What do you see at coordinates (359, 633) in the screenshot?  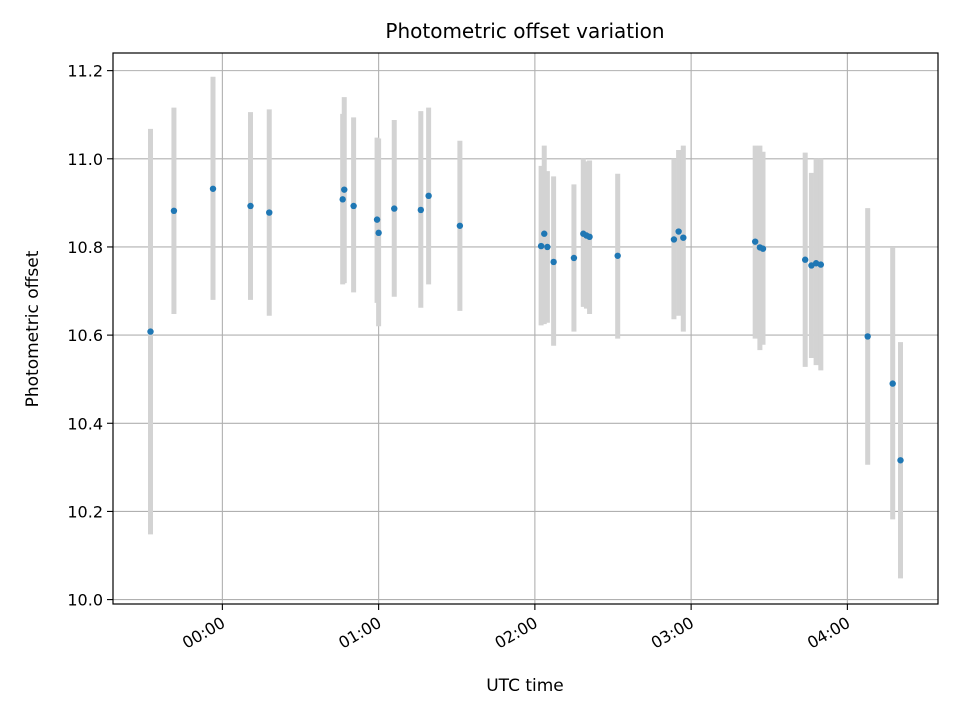 I see `x-tick-label: 01:00` at bounding box center [359, 633].